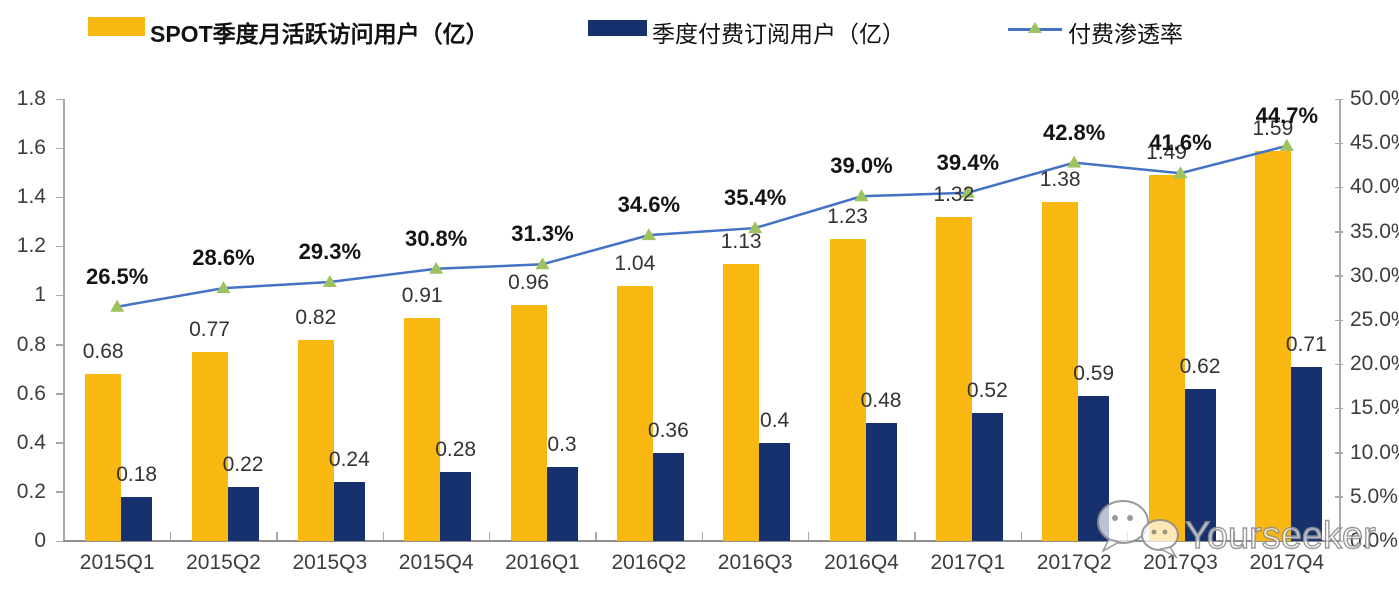  What do you see at coordinates (1074, 562) in the screenshot?
I see `x-tick-label: 2017Q2` at bounding box center [1074, 562].